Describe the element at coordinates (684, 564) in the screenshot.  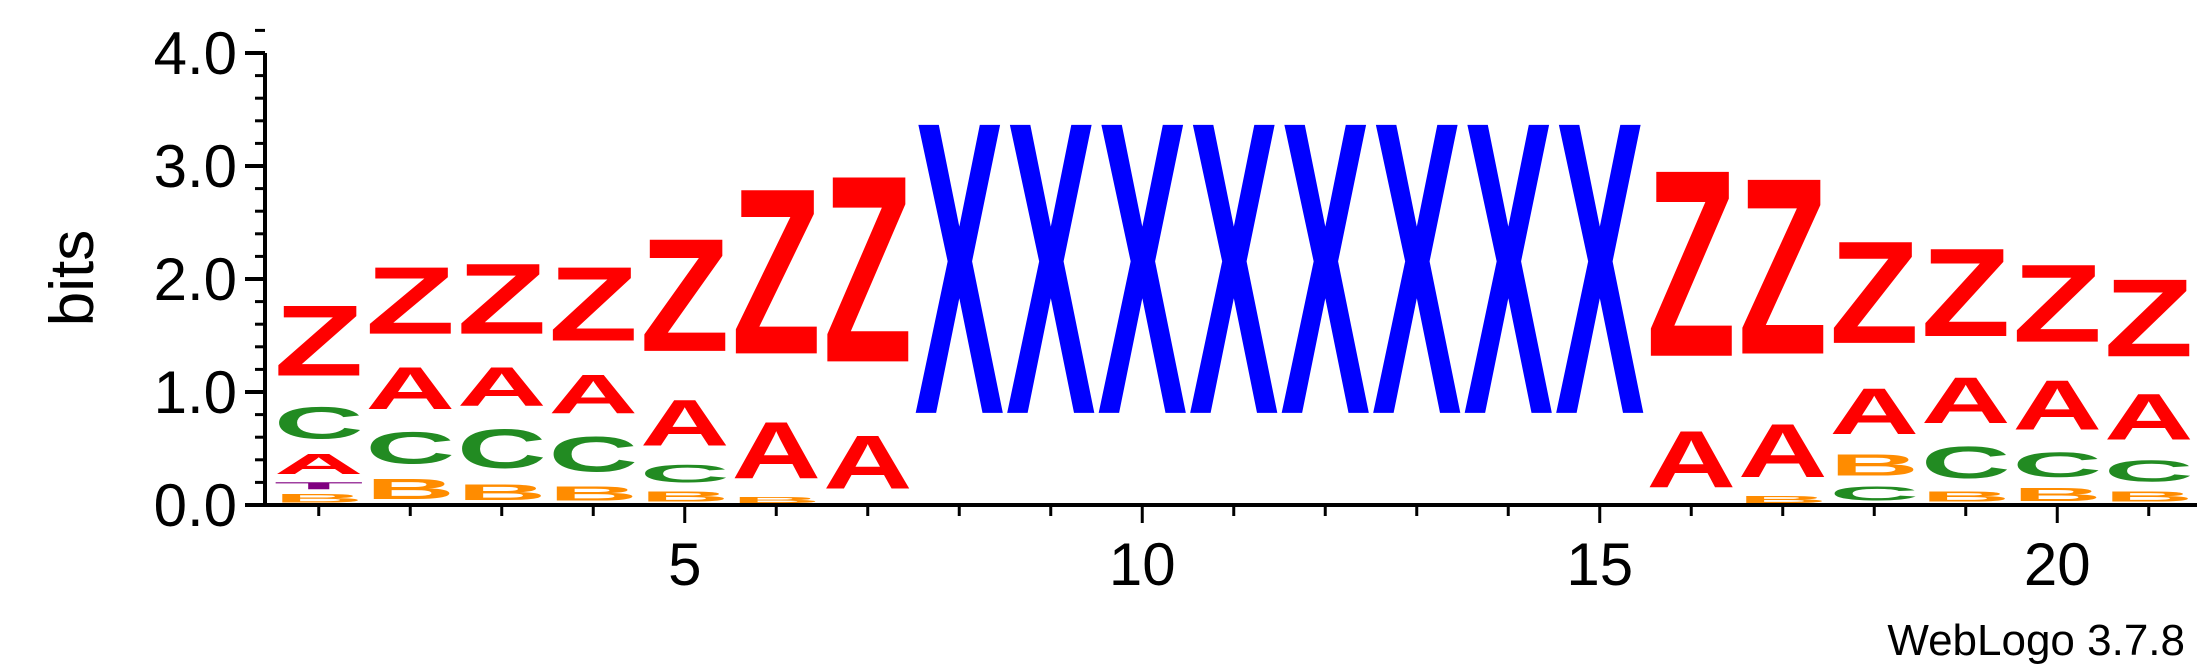
I see `x-tick-label: 5` at that location.